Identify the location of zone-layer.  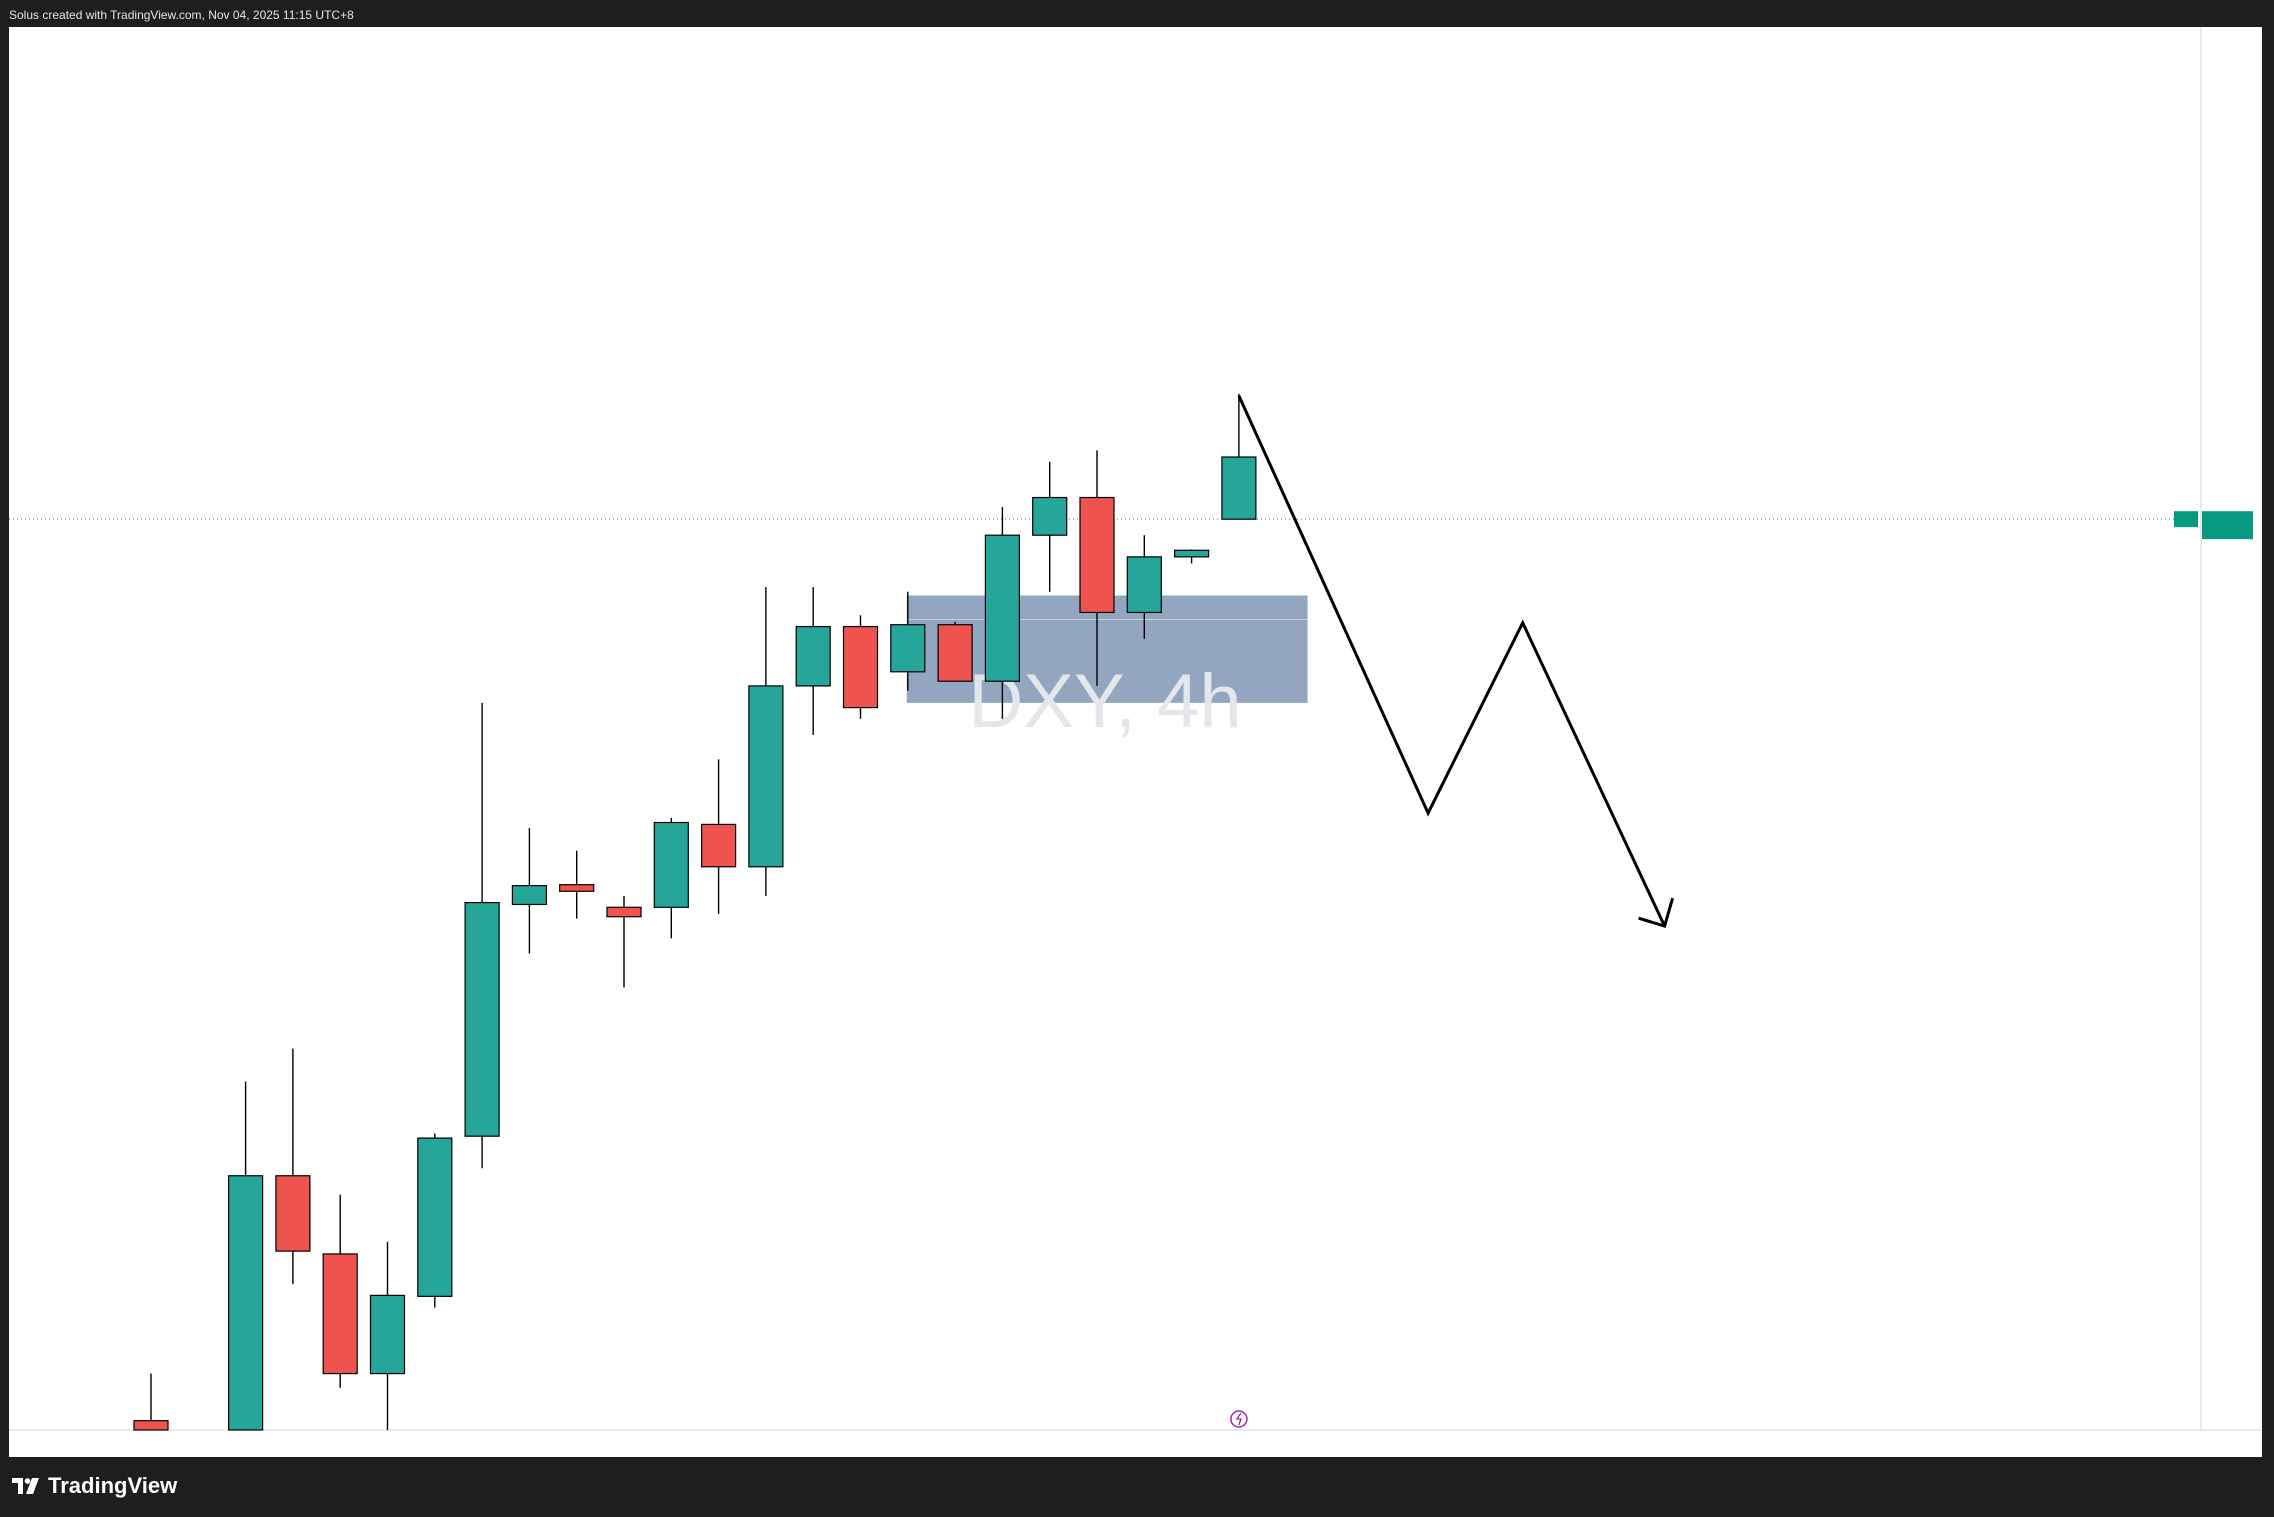
(1107, 649).